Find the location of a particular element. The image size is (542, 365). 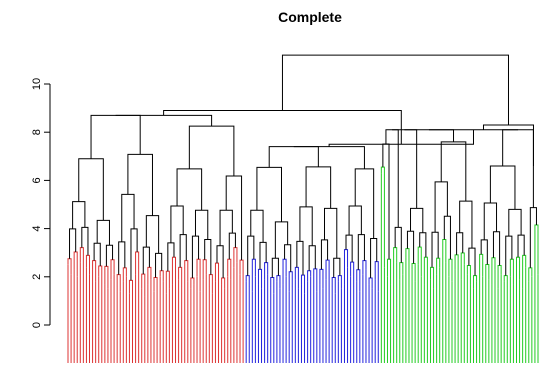

y-tick-label: 10 is located at coordinates (37, 84).